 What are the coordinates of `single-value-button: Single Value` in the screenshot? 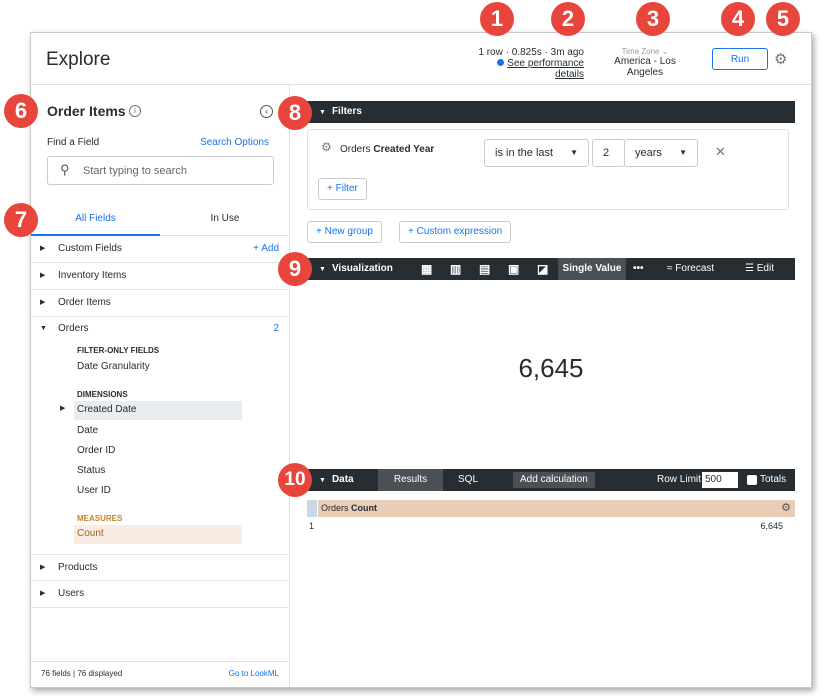 It's located at (592, 269).